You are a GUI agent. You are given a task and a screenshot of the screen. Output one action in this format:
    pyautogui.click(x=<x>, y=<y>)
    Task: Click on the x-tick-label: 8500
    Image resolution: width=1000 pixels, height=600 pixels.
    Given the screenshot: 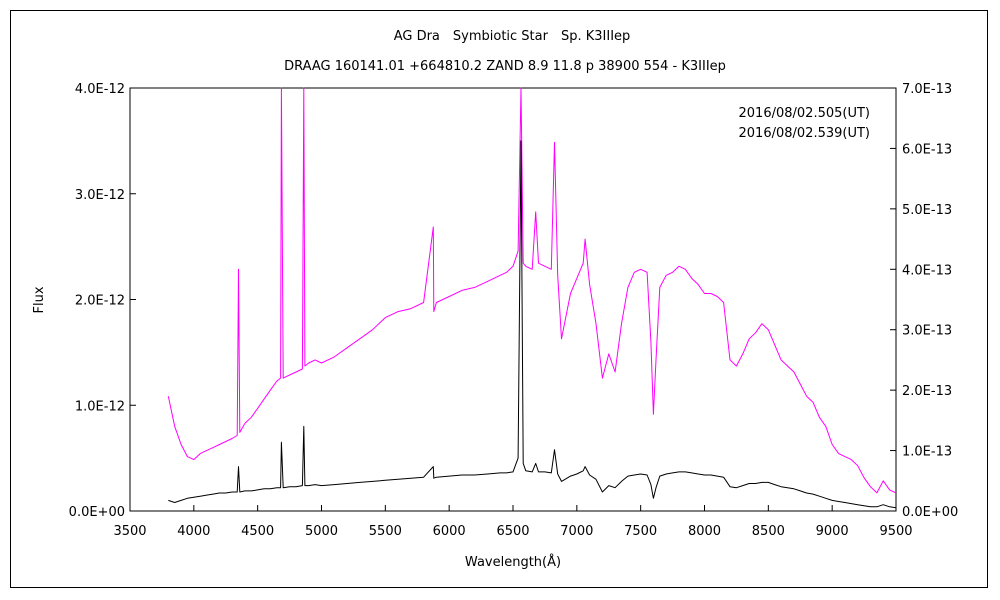 What is the action you would take?
    pyautogui.click(x=768, y=531)
    